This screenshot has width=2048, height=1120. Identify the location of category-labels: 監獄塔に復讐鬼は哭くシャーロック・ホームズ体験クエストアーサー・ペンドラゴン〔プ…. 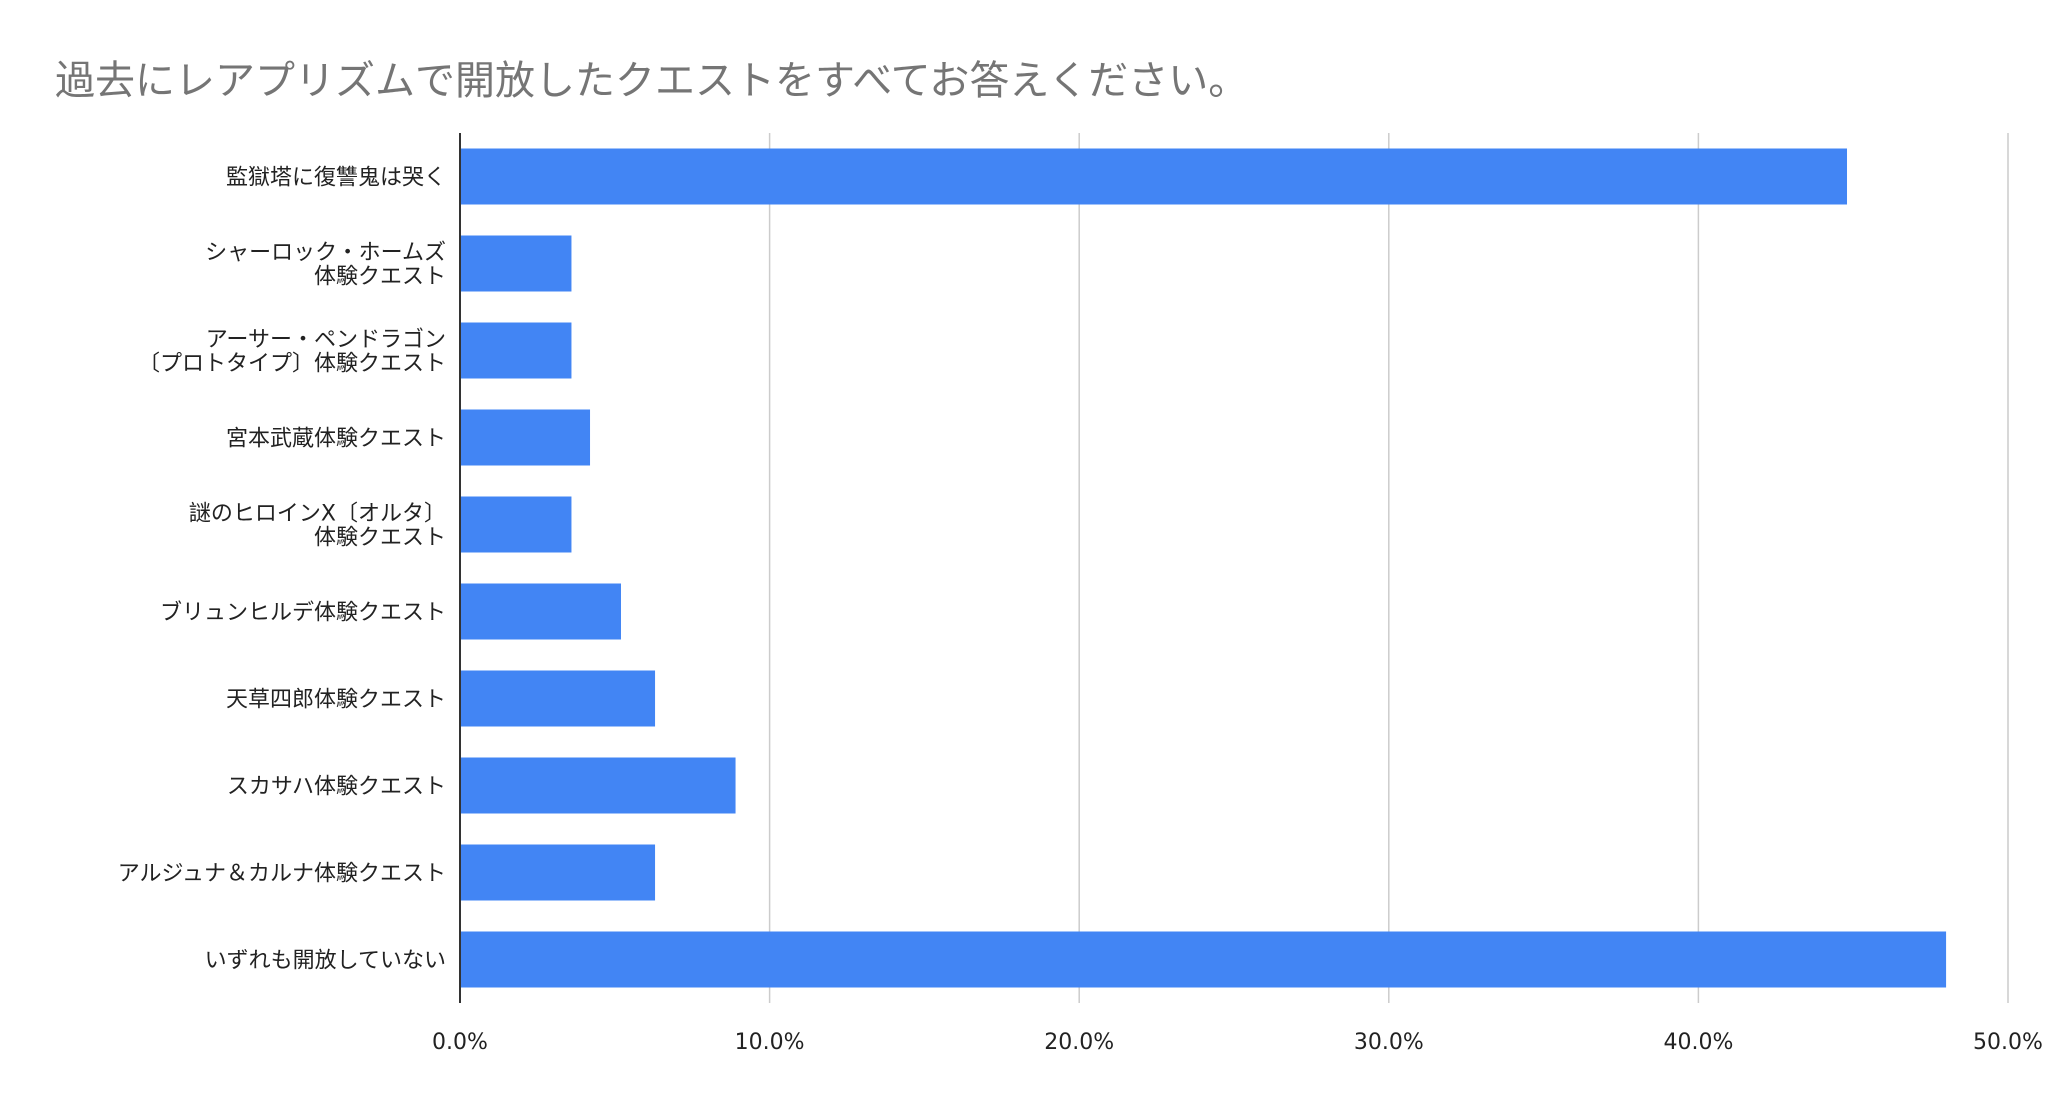
(282, 570).